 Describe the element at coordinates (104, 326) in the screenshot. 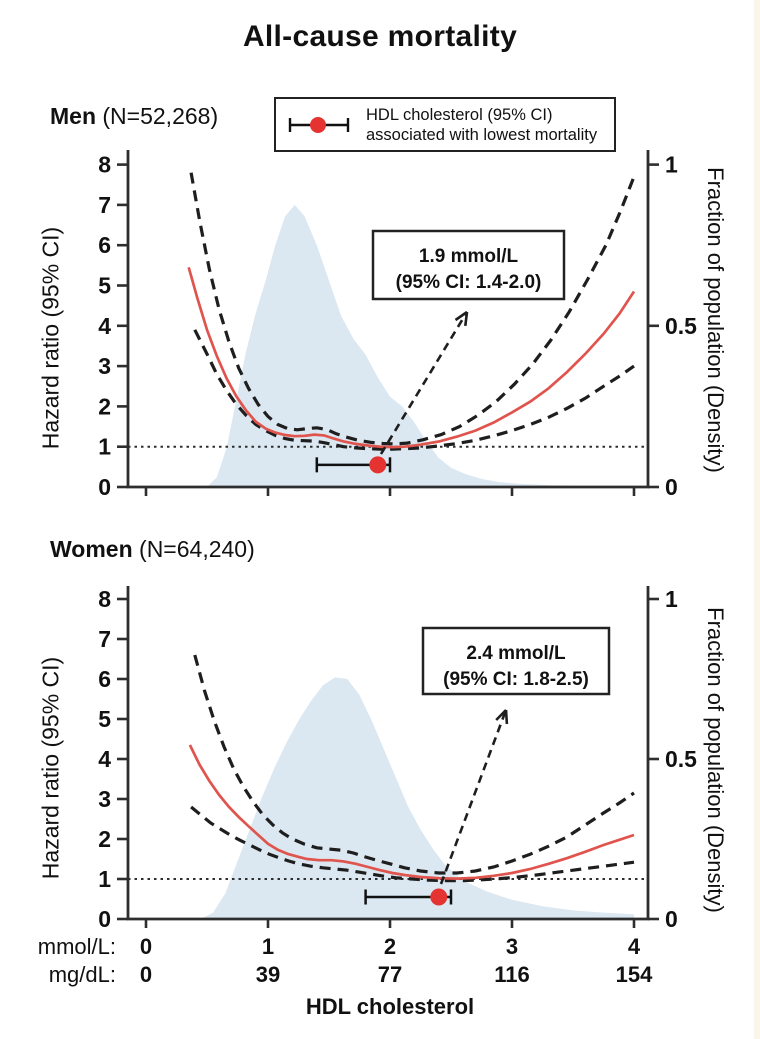

I see `y-tick-label-men: 4` at that location.